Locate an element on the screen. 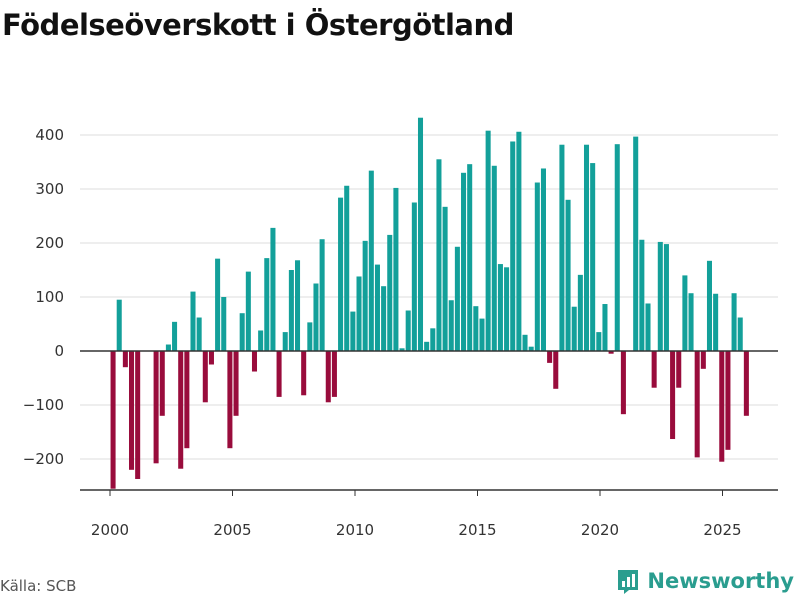  x-tick-label: 2005 is located at coordinates (232, 530).